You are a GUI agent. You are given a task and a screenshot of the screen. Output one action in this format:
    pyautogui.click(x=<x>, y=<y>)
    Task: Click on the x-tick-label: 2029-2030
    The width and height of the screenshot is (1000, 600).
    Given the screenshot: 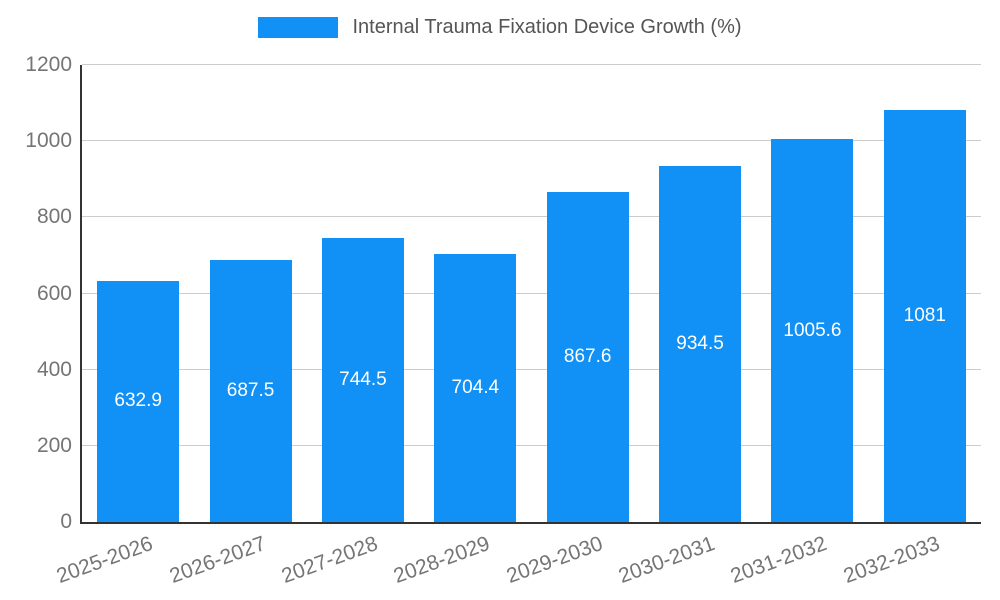 What is the action you would take?
    pyautogui.click(x=554, y=560)
    